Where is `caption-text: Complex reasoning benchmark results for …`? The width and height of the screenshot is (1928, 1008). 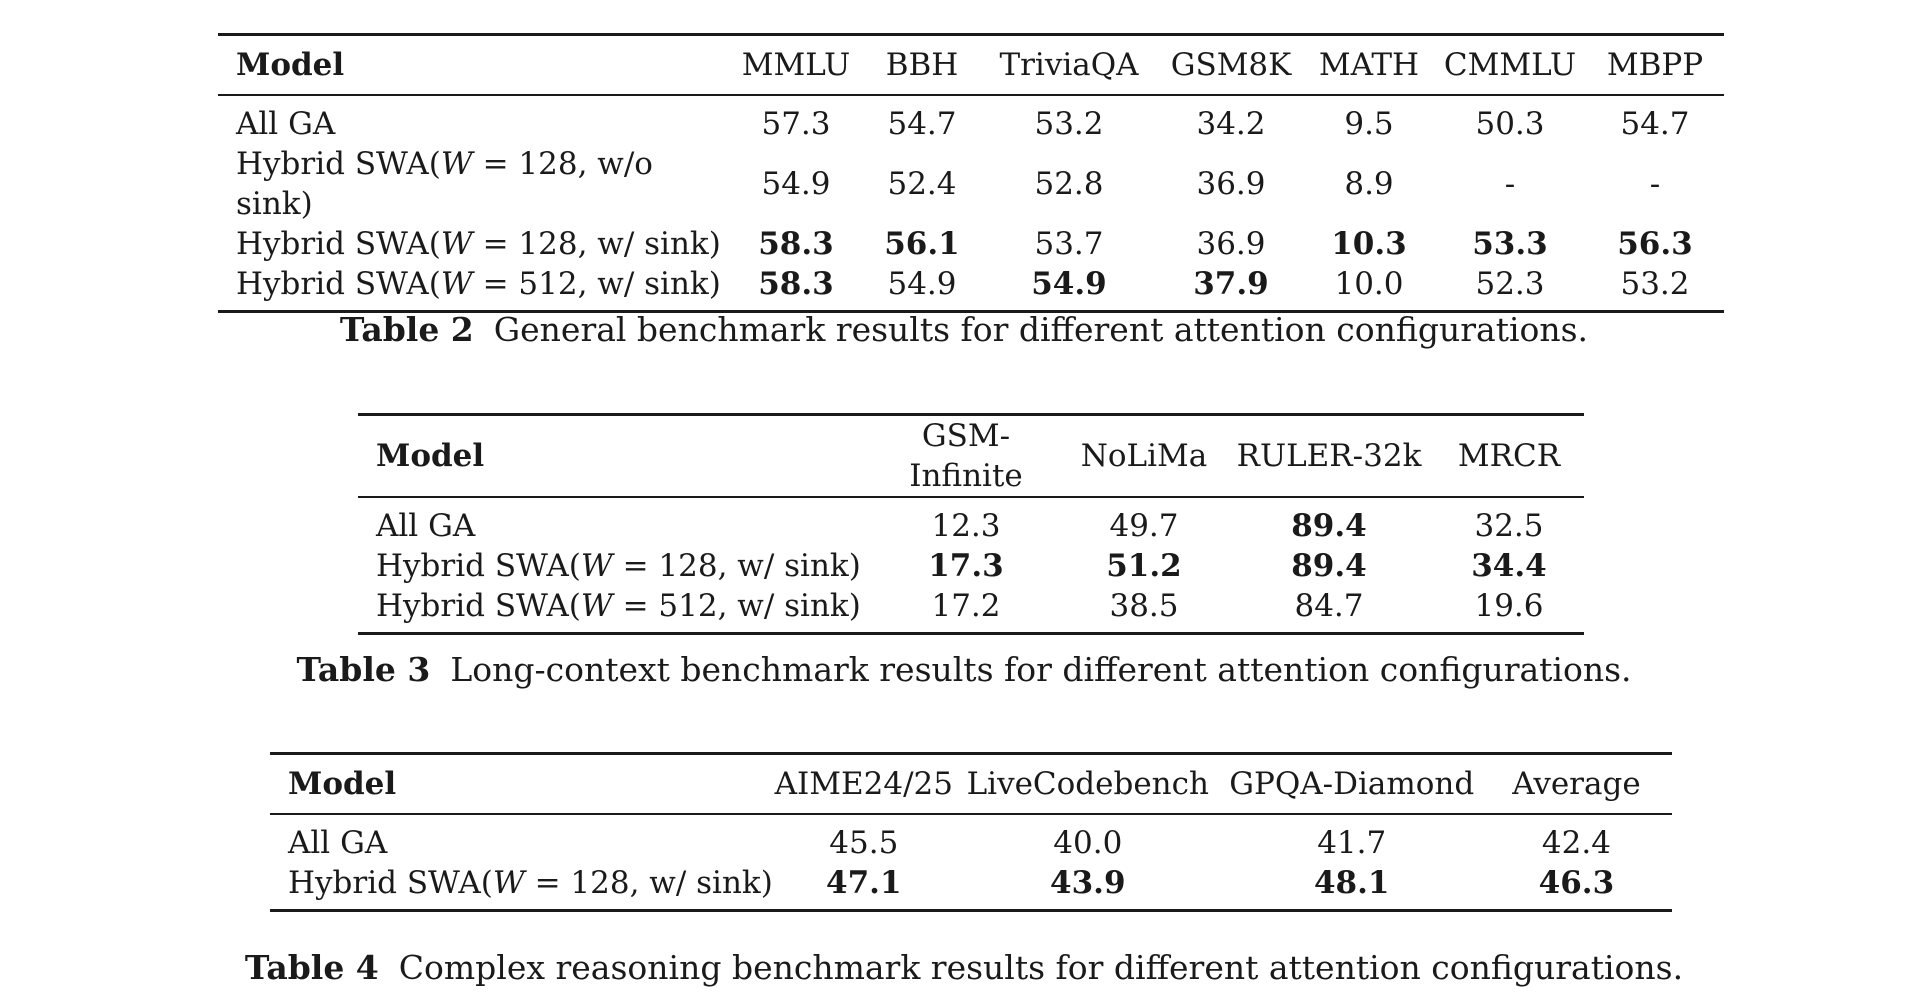
caption-text: Complex reasoning benchmark results for … is located at coordinates (1041, 967).